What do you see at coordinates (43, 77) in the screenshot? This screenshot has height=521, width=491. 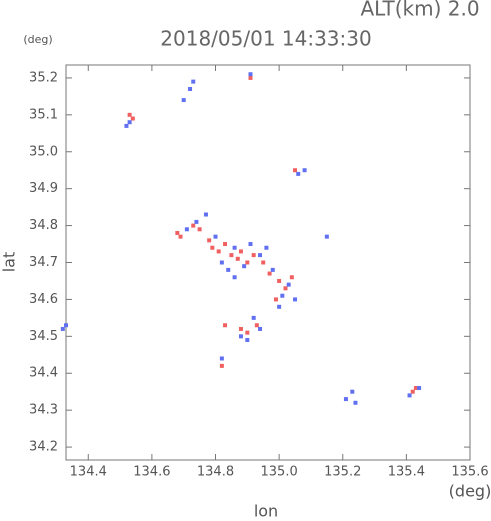 I see `y-tick-label: 35.2` at bounding box center [43, 77].